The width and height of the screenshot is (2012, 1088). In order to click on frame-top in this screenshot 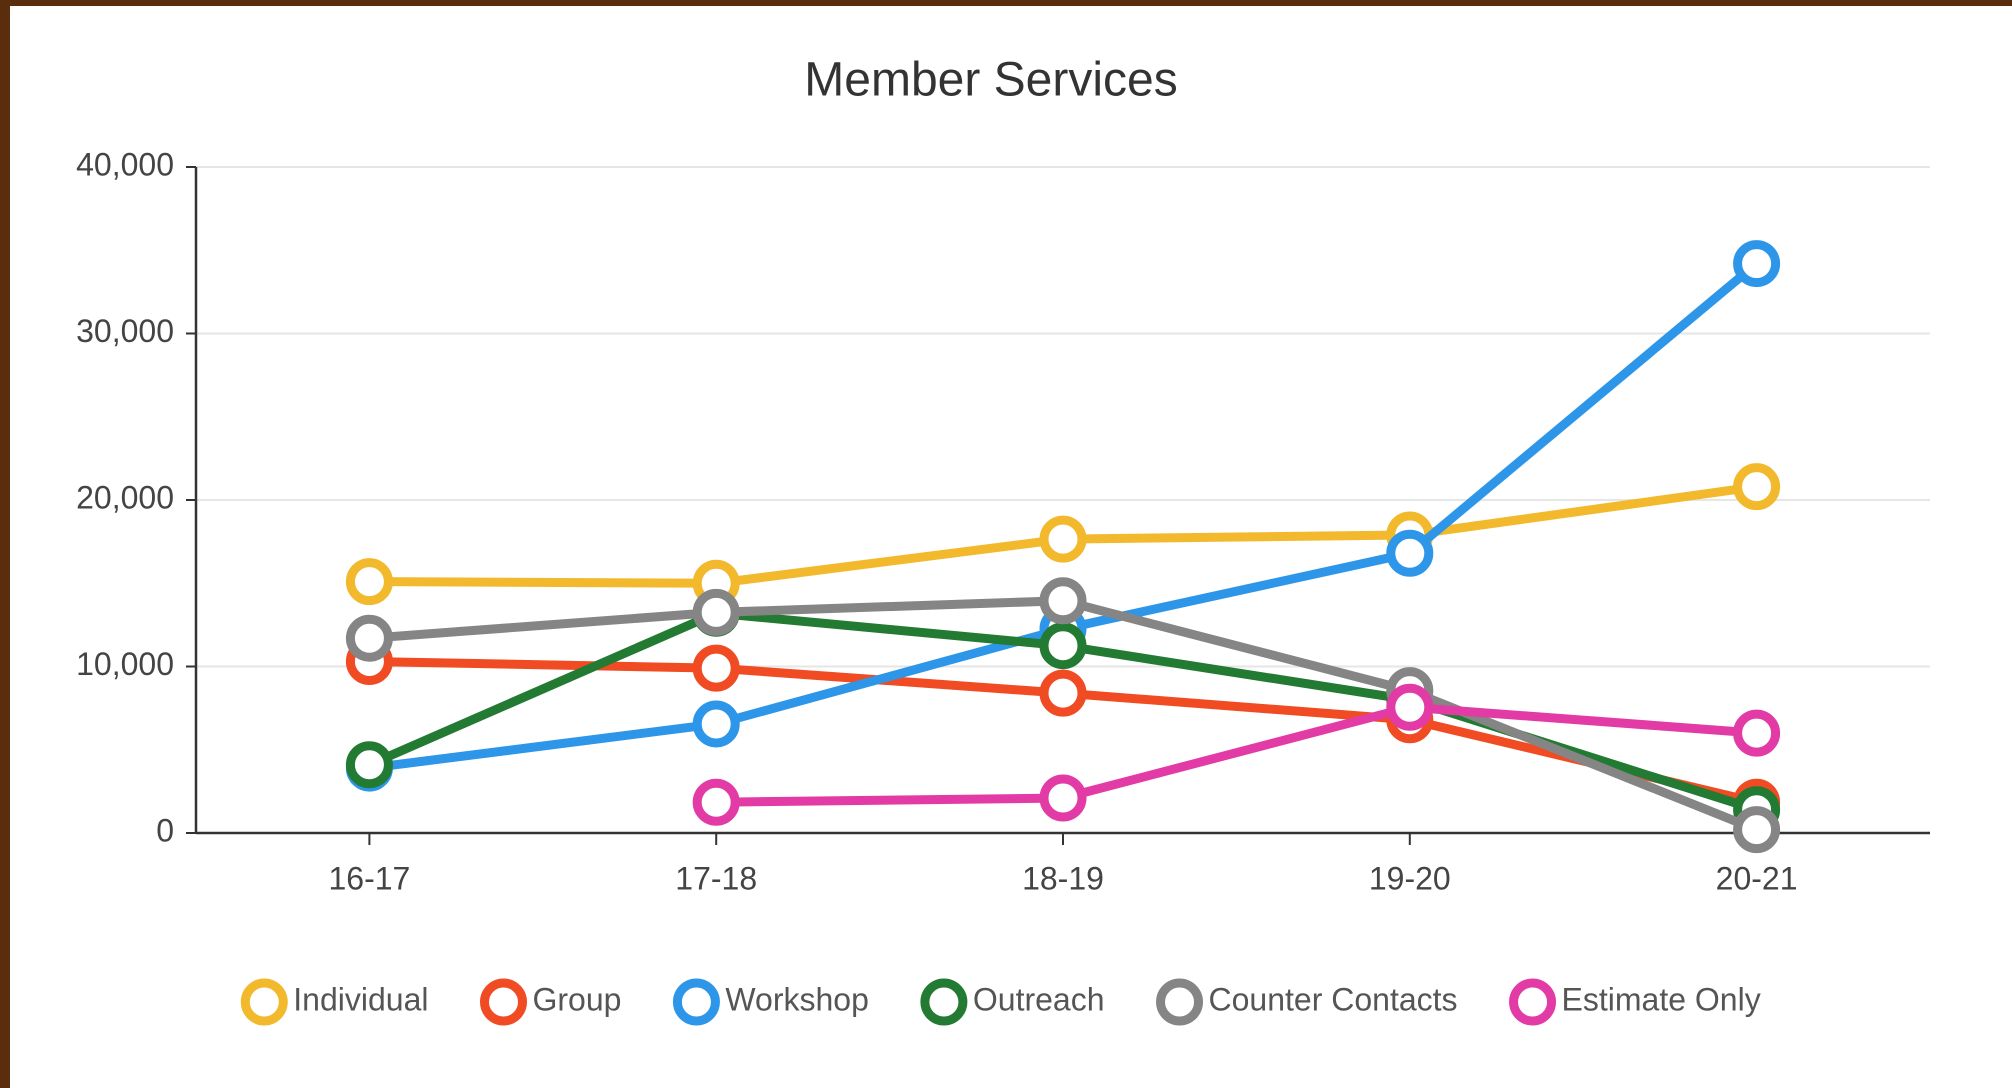, I will do `click(1006, 3)`.